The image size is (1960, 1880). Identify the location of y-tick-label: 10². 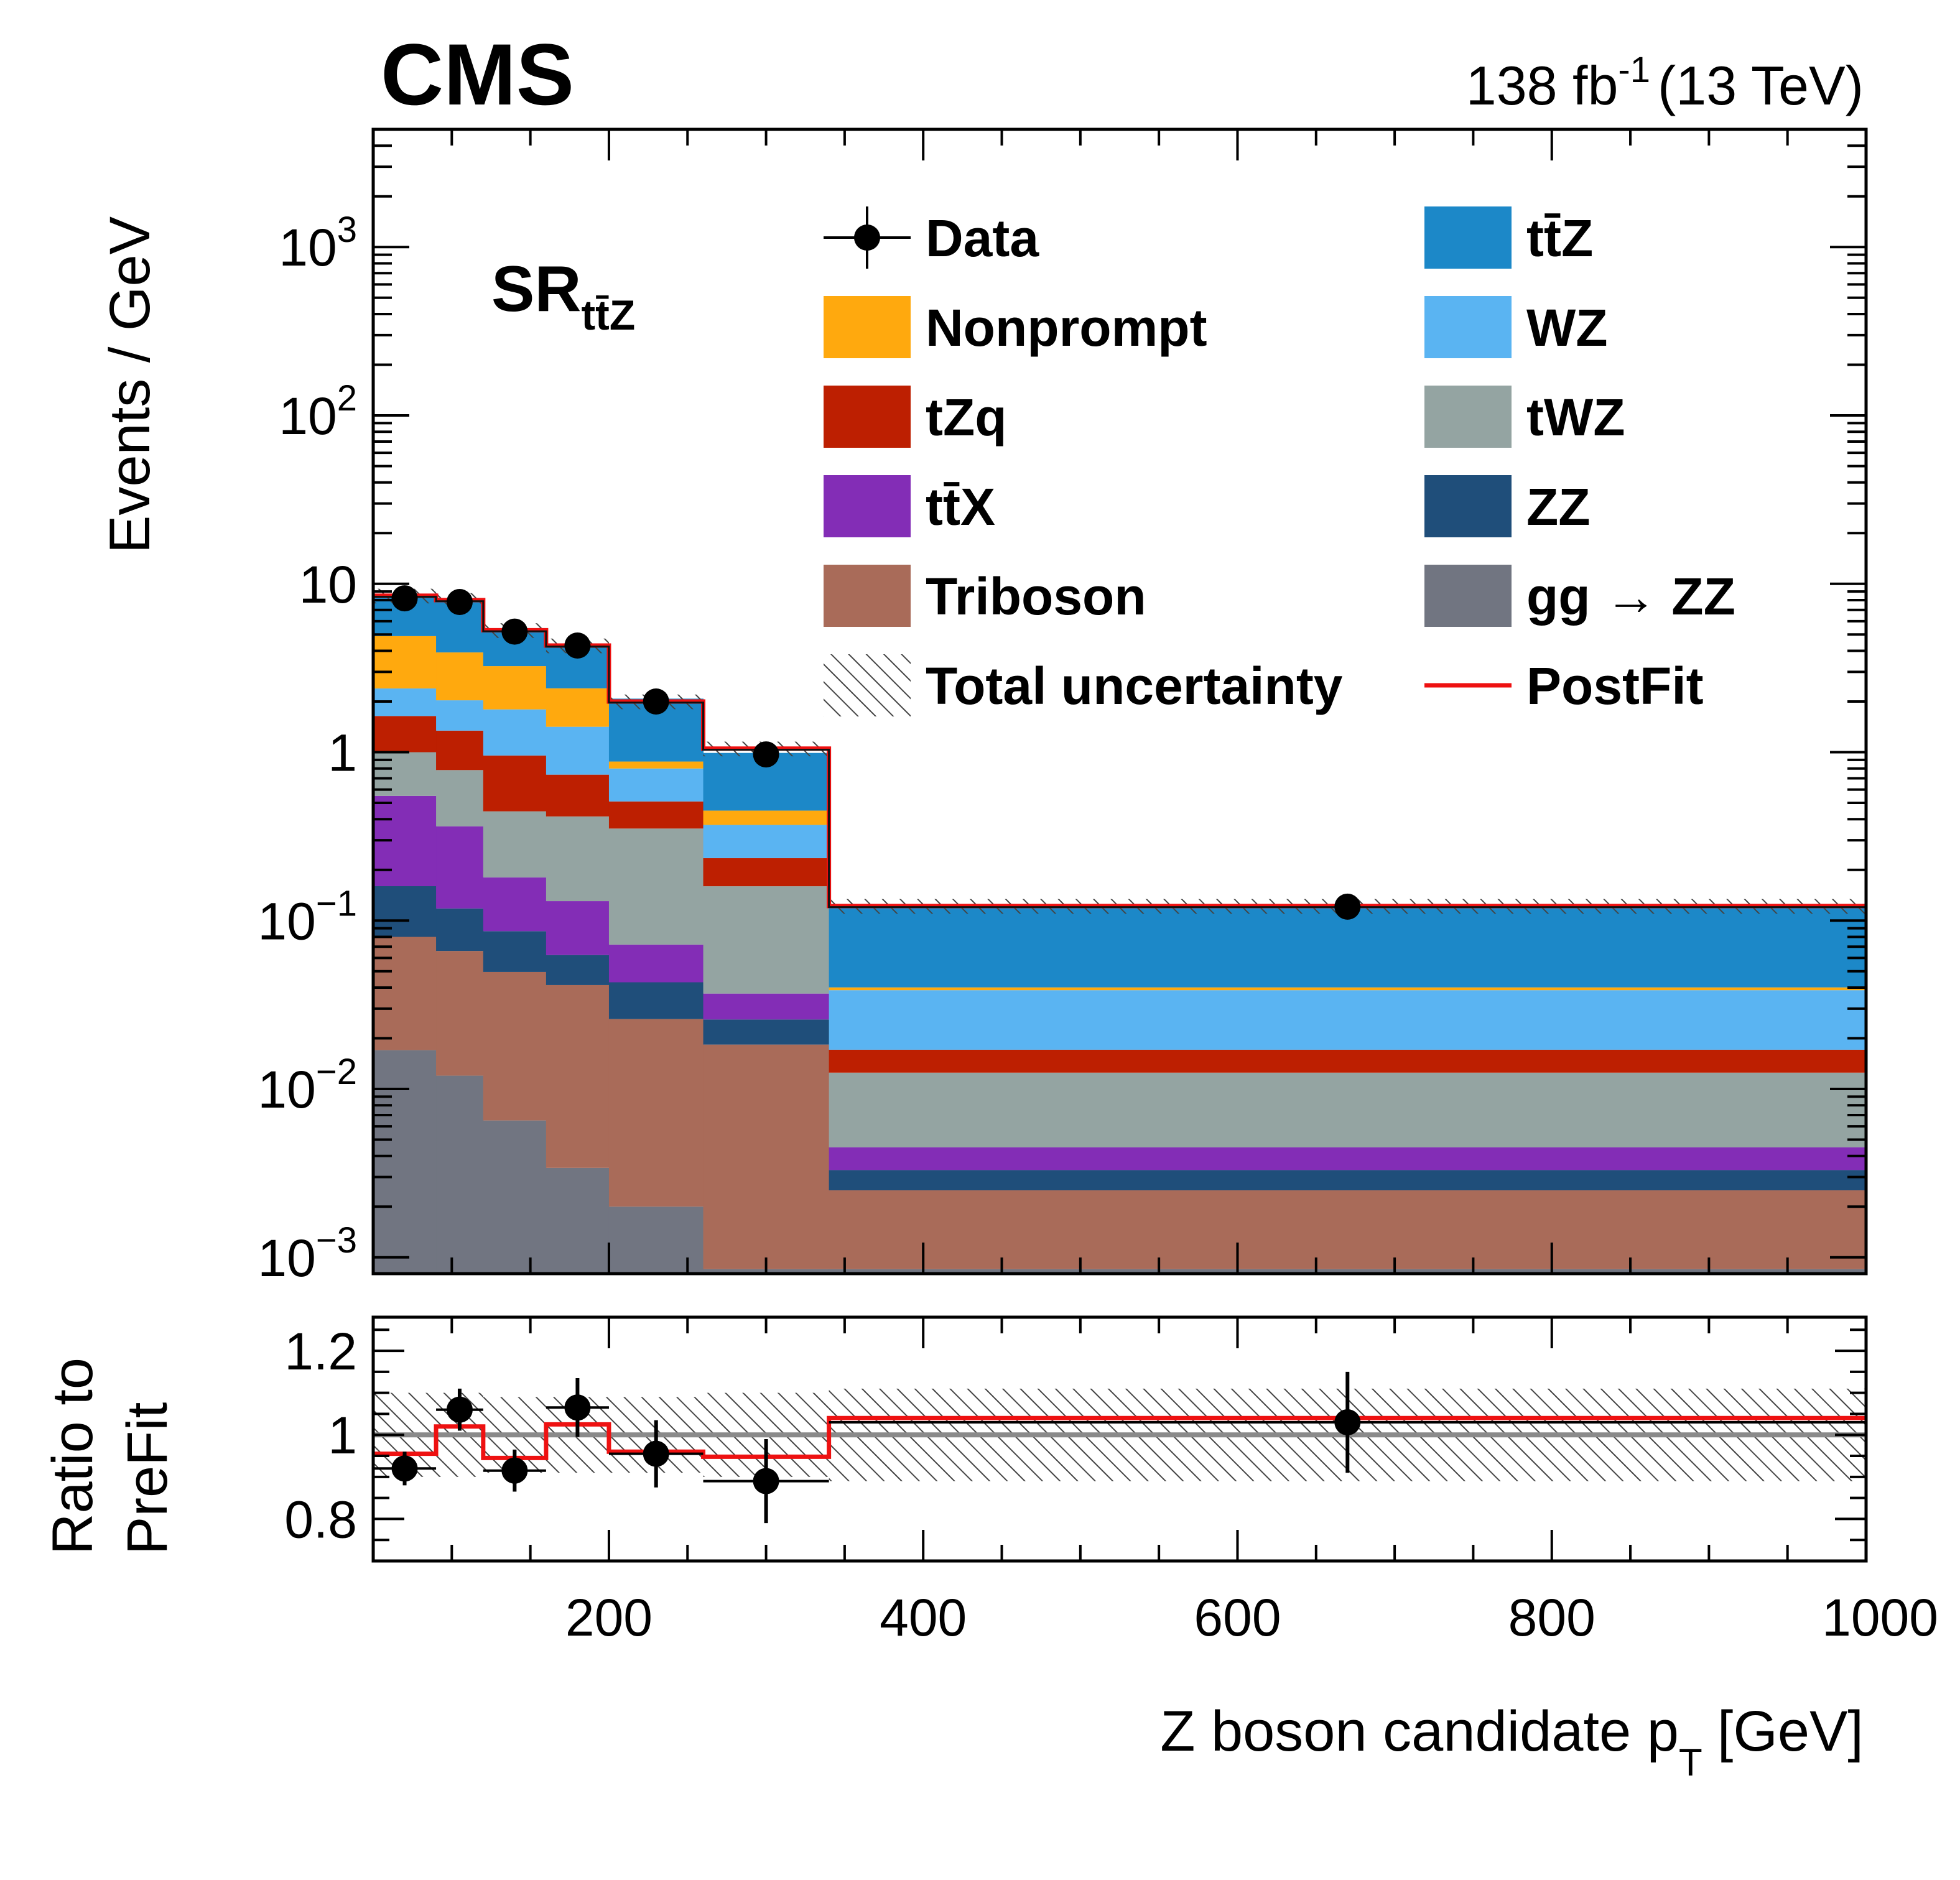
(318, 412).